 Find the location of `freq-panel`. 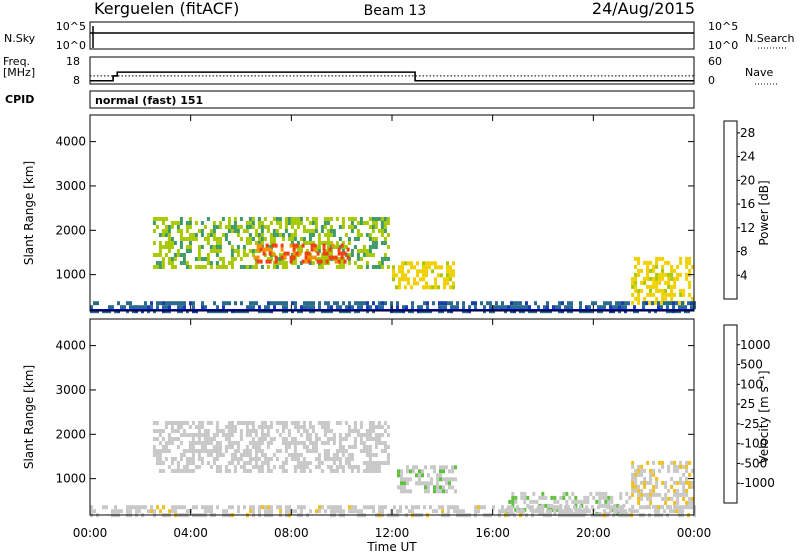

freq-panel is located at coordinates (392, 70).